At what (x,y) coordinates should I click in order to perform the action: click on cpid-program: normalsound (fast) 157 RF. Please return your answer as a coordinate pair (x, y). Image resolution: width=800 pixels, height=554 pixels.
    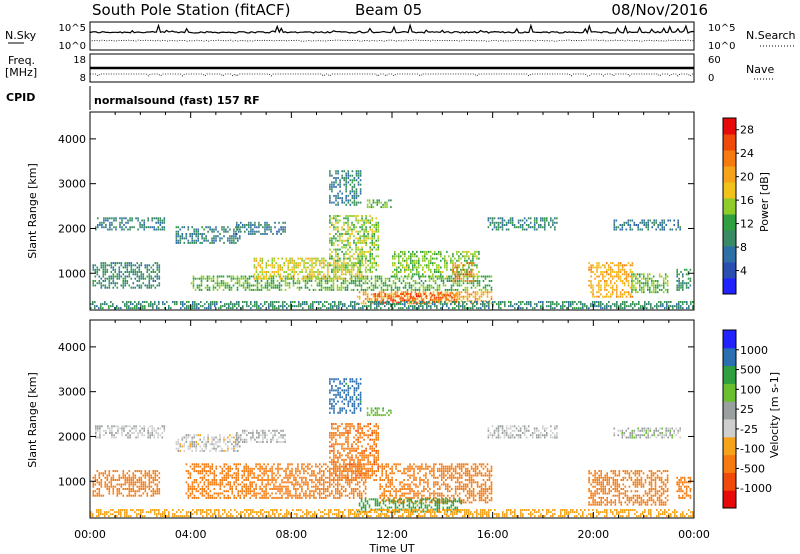
    Looking at the image, I should click on (177, 100).